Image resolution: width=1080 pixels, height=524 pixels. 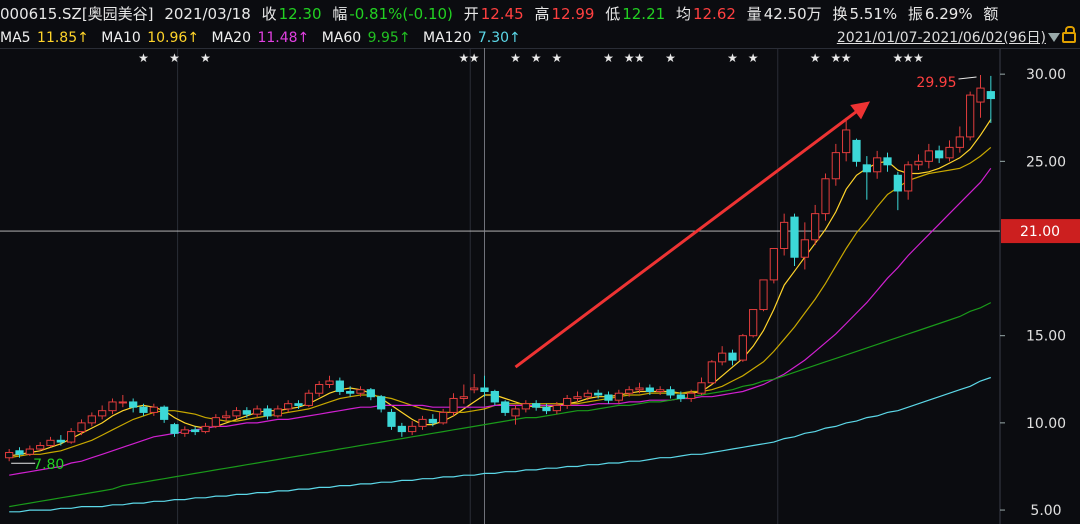 What do you see at coordinates (1069, 34) in the screenshot?
I see `lock-icon` at bounding box center [1069, 34].